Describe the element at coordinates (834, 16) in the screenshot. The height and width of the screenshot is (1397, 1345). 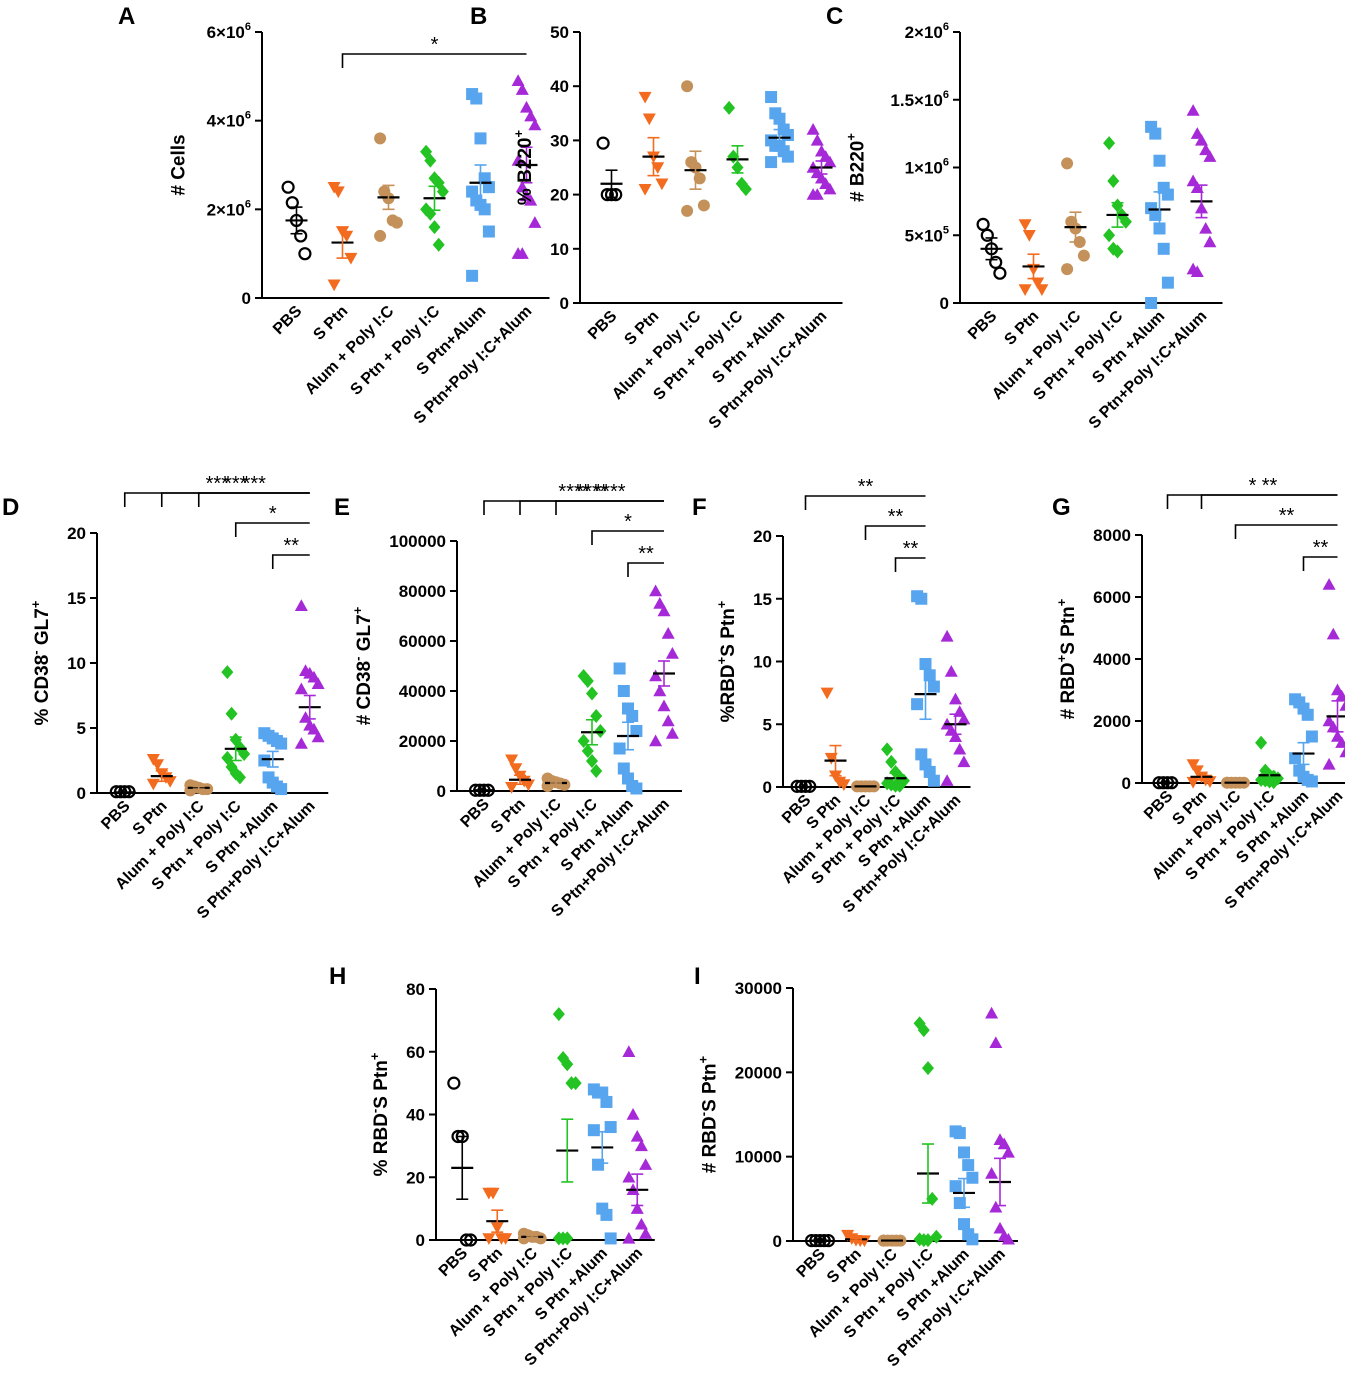
I see `panel-letter: C` at that location.